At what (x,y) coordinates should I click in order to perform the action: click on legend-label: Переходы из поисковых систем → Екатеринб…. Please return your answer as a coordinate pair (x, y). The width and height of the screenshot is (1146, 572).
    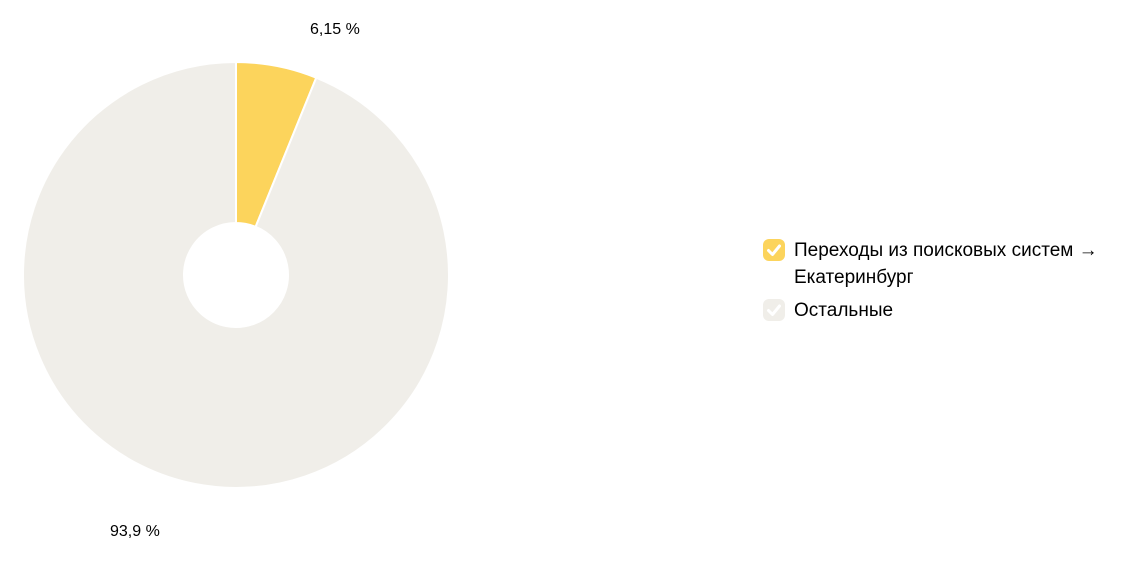
    Looking at the image, I should click on (946, 264).